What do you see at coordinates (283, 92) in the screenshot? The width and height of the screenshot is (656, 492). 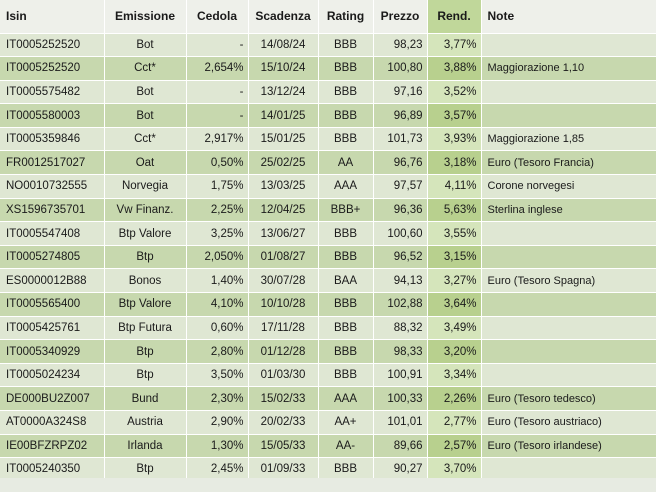 I see `cell-scadenza: 13/12/24` at bounding box center [283, 92].